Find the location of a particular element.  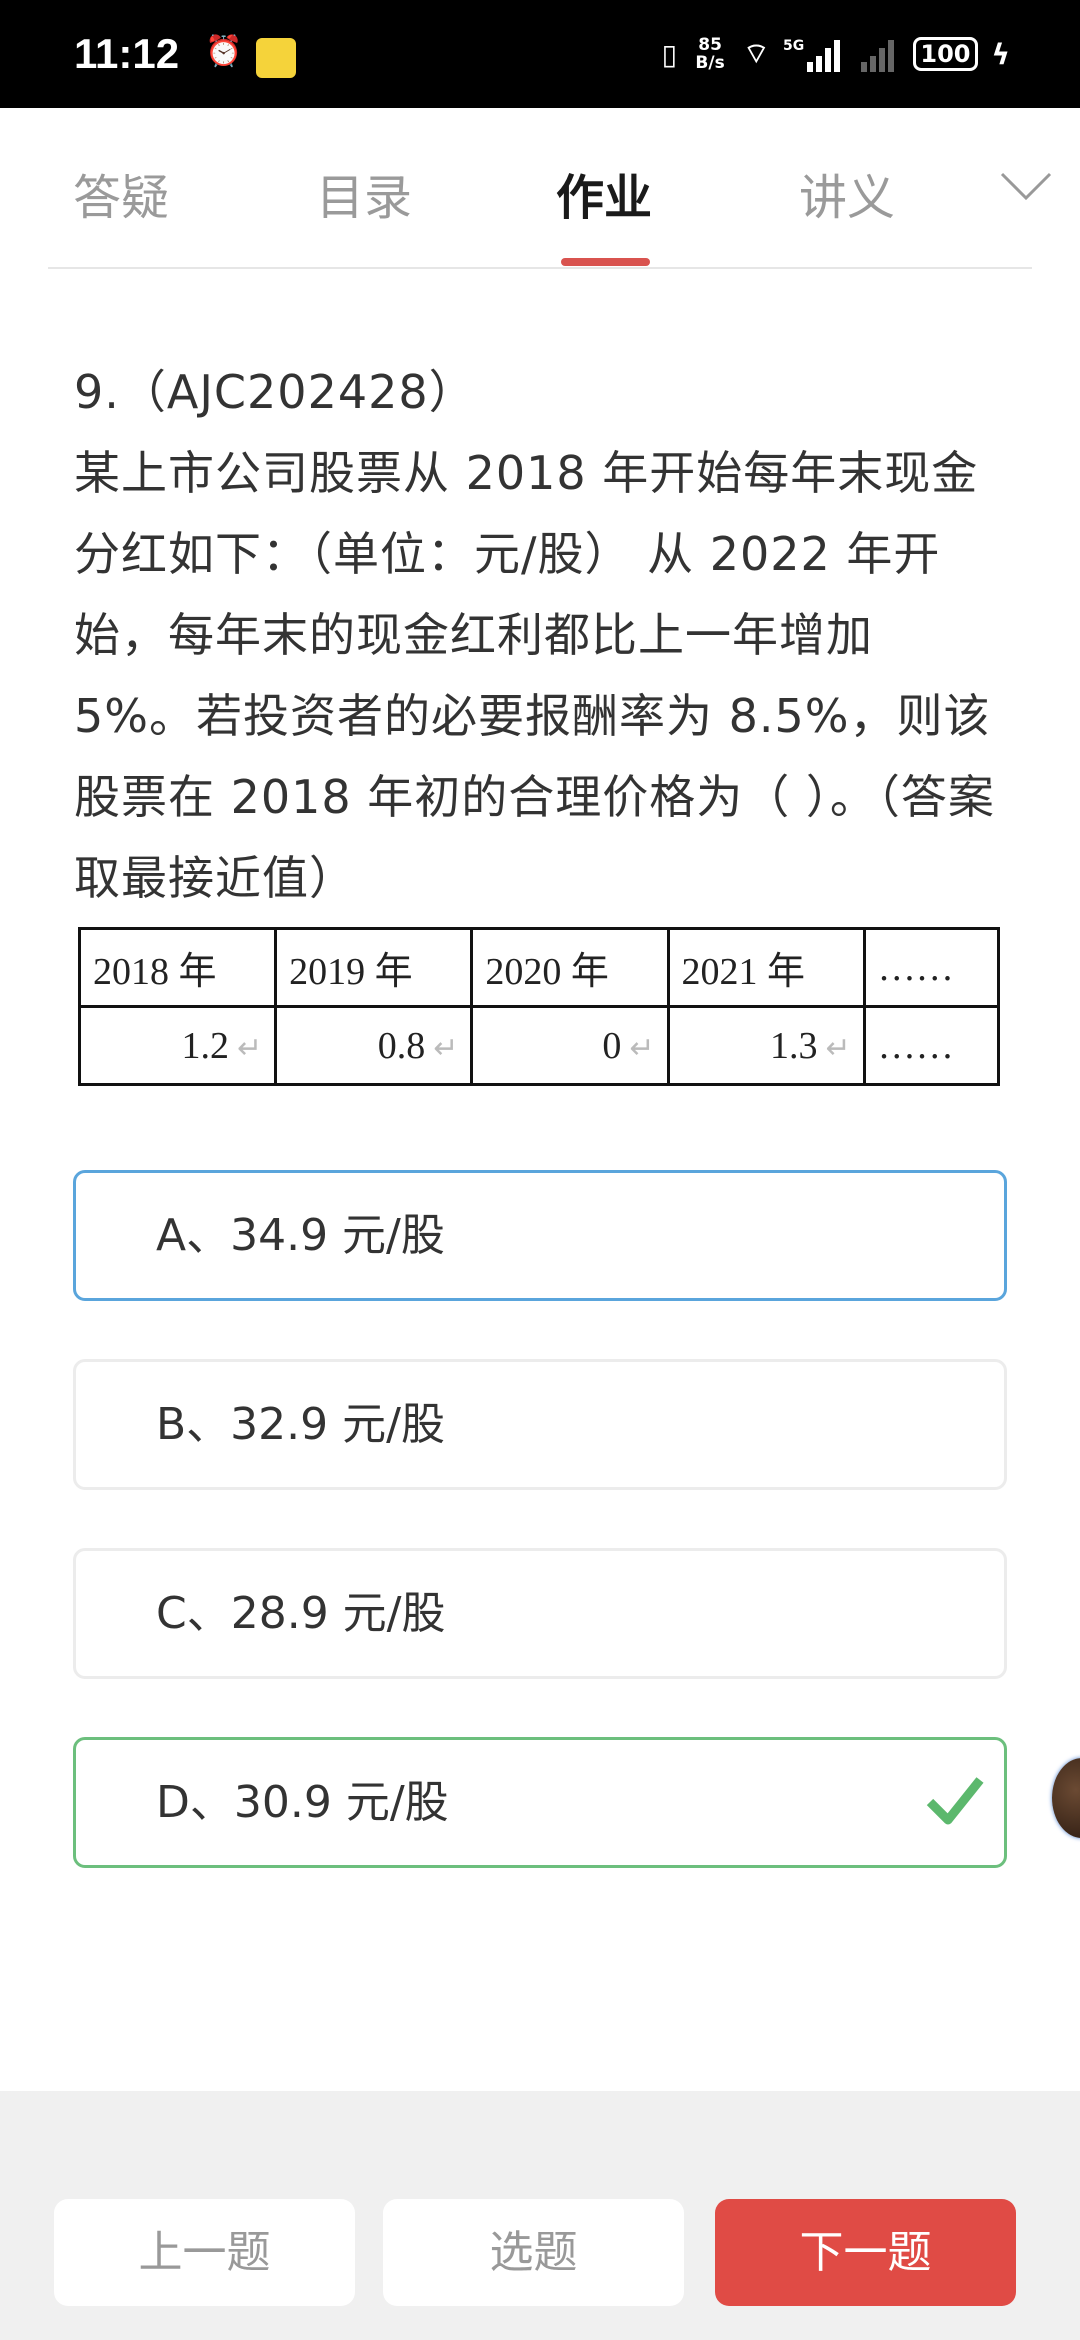

option-c: C、28.9 元/股 is located at coordinates (540, 1613).